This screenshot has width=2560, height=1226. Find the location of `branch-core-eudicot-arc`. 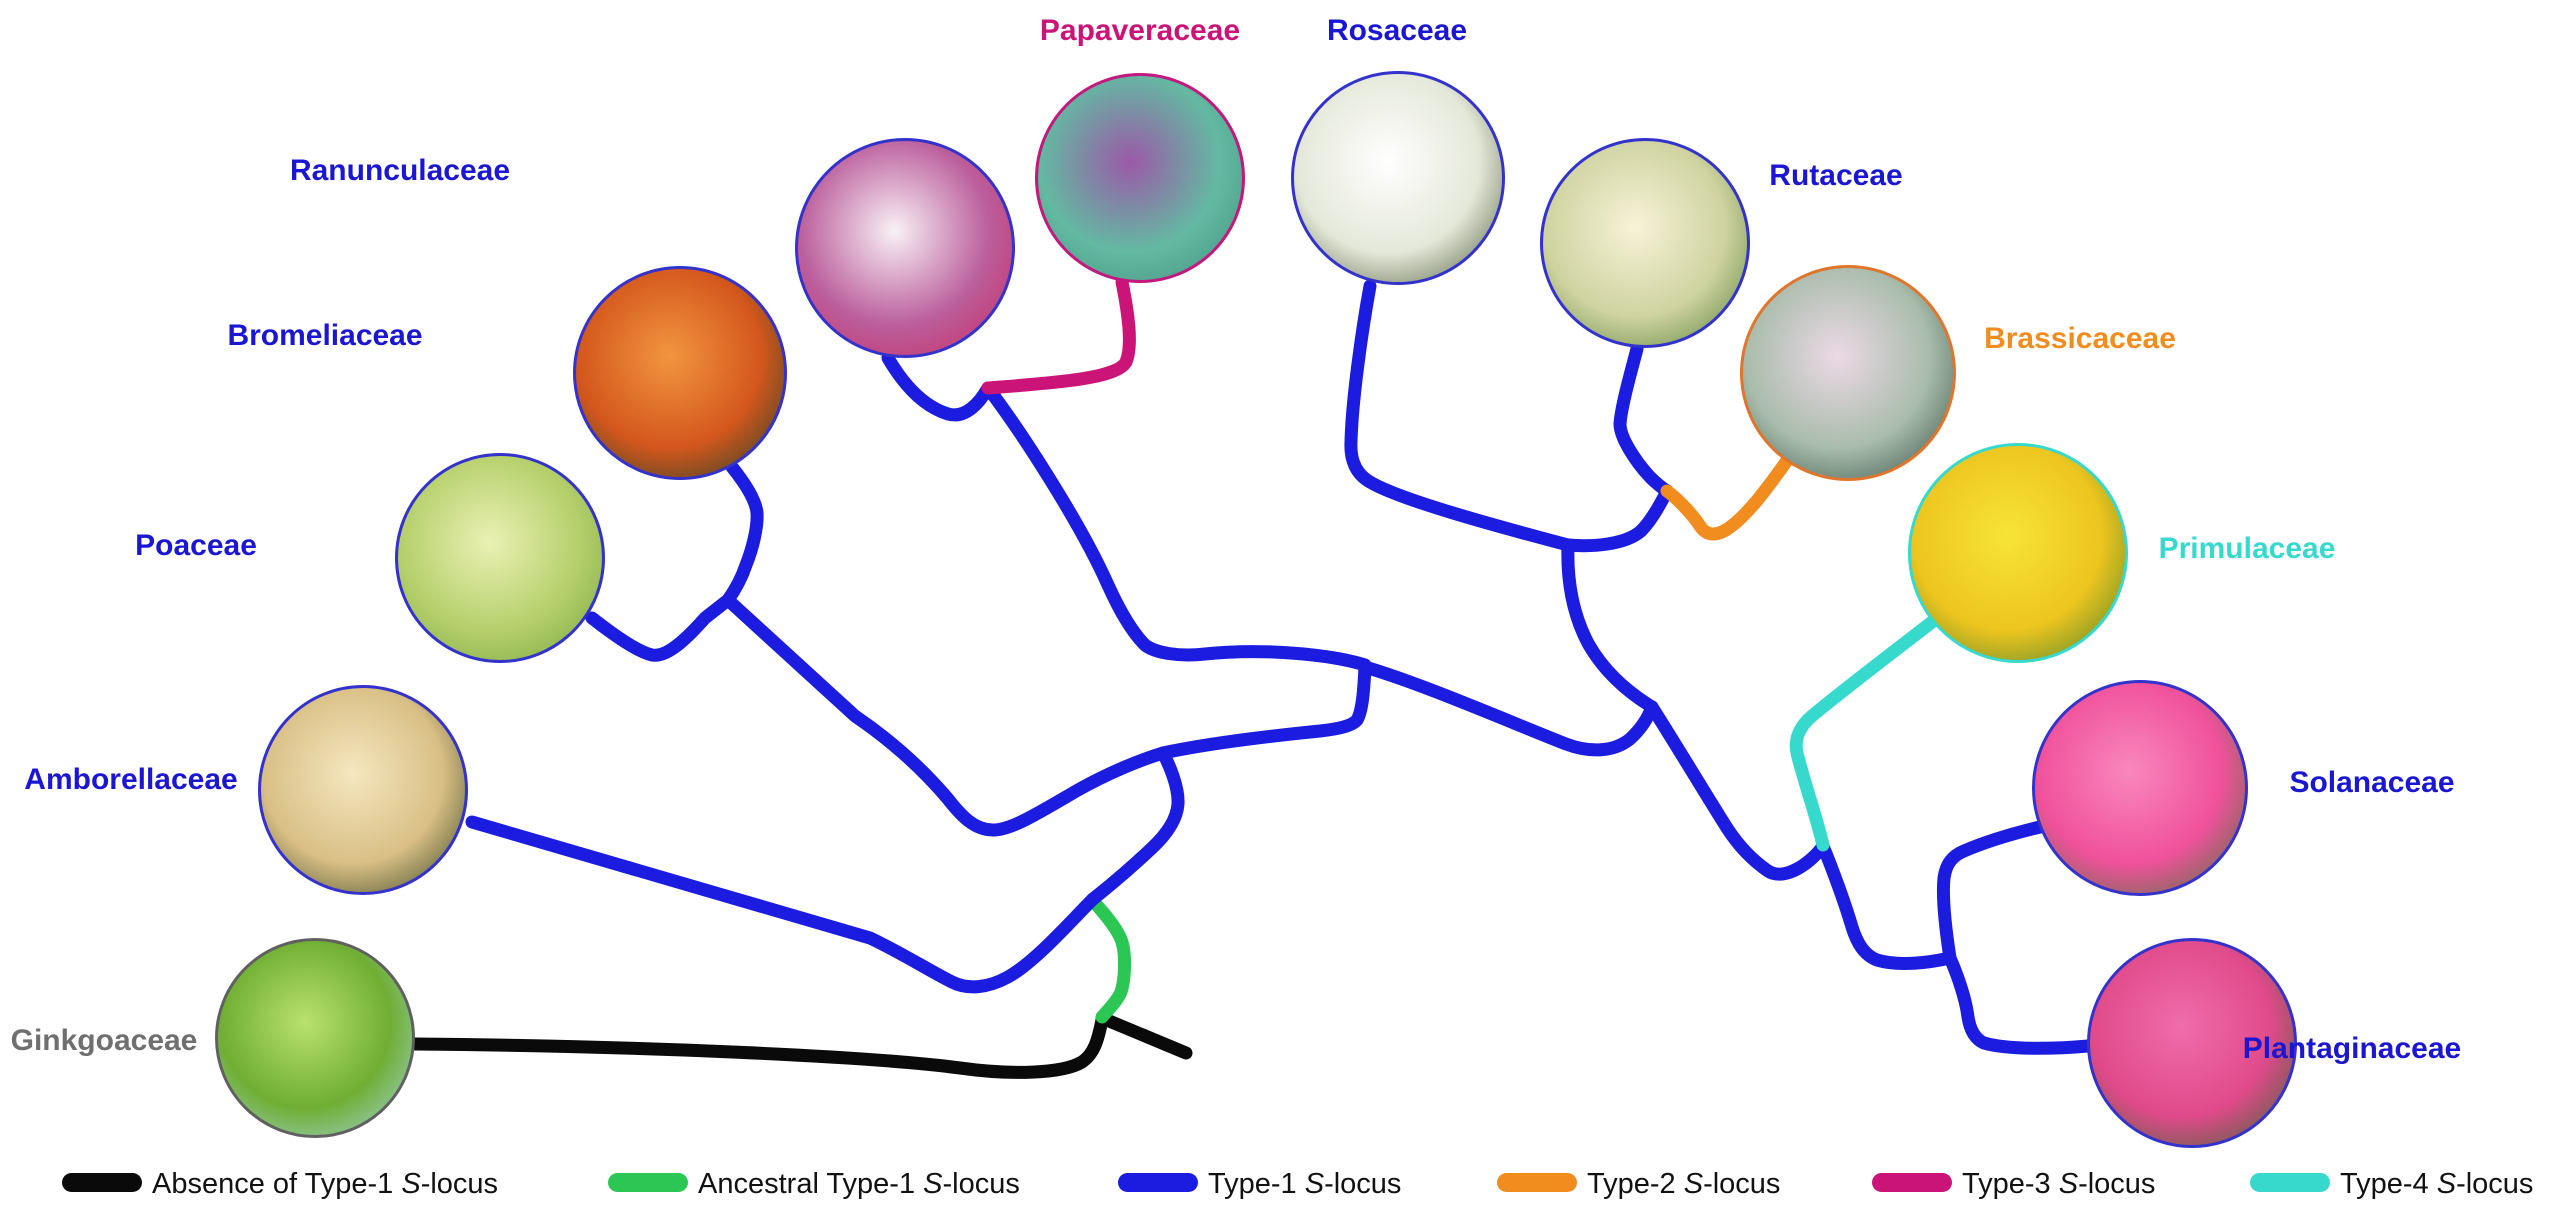

branch-core-eudicot-arc is located at coordinates (1508, 708).